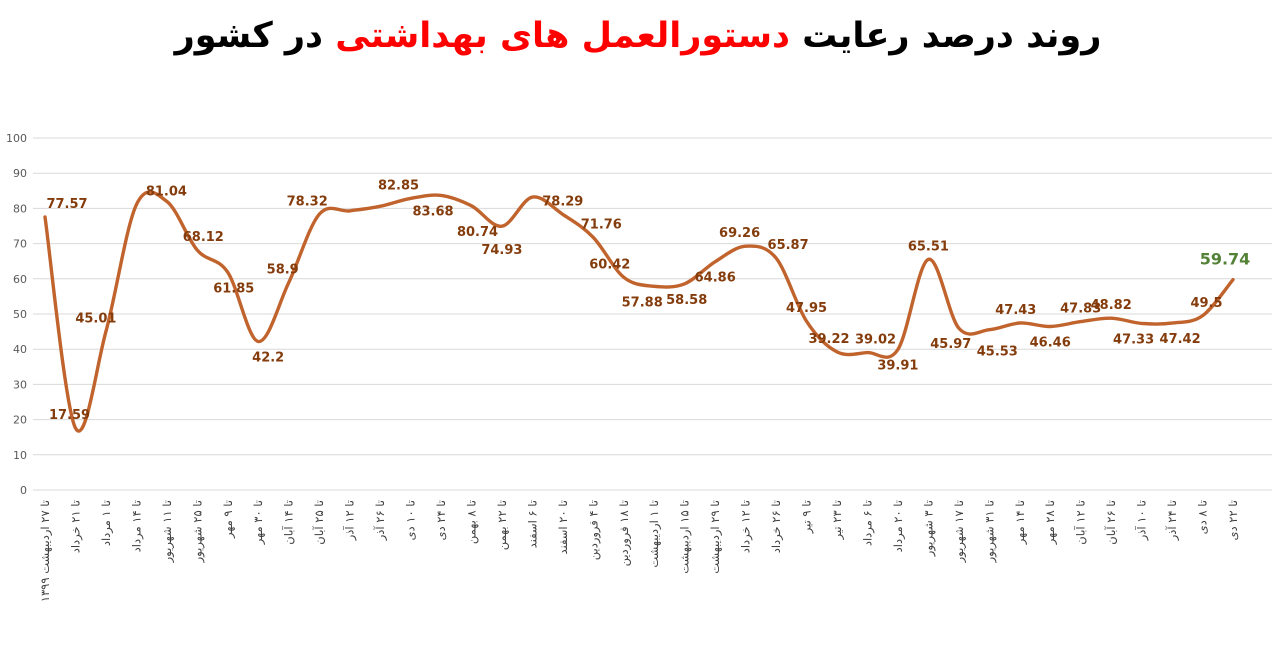  I want to click on x-axis-tick-label: تا ۱ اردیبهشت, so click(654, 534).